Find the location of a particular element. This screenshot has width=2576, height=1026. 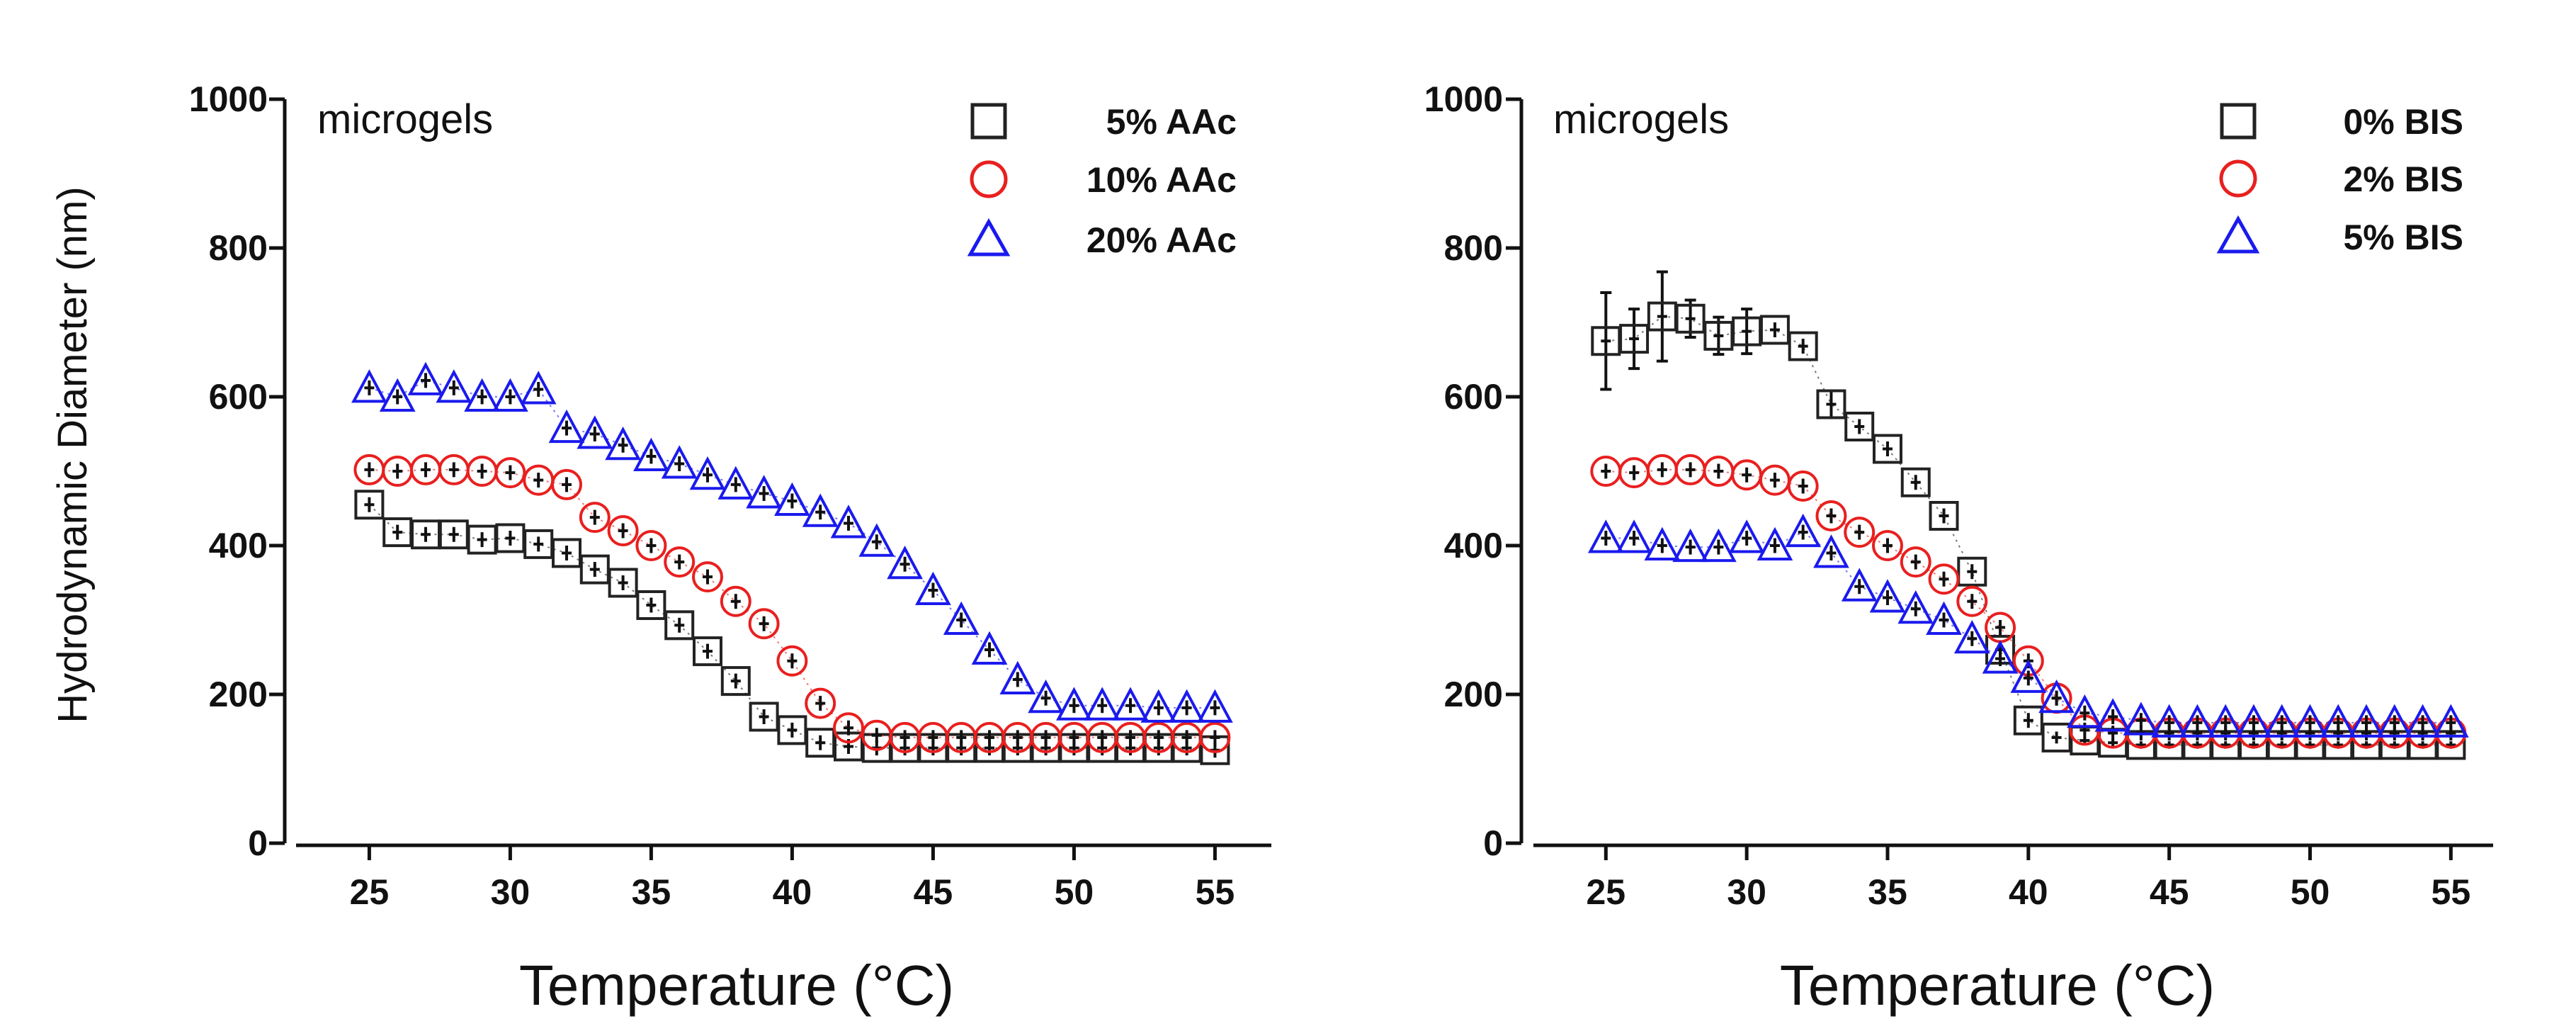

left-y-tick-label: 1000 is located at coordinates (228, 99).